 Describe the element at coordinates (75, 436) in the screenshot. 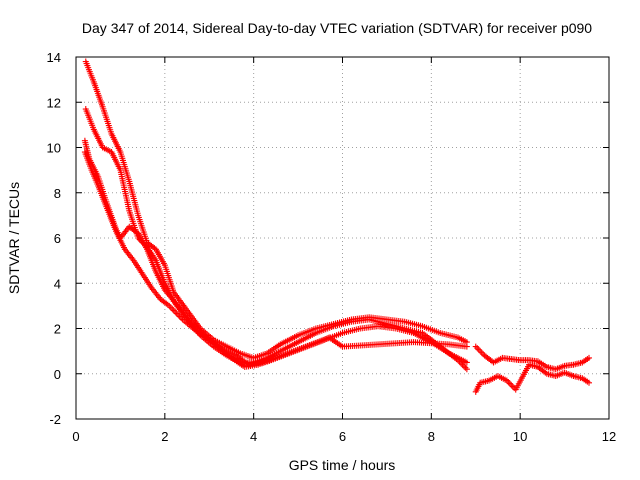

I see `x-tick-label: 0` at that location.